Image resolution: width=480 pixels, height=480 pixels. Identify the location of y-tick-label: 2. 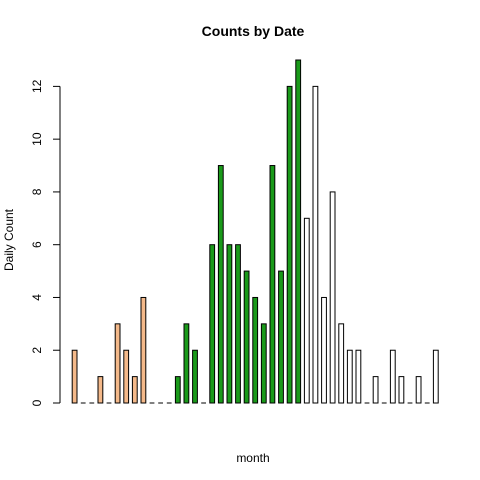
(37, 350).